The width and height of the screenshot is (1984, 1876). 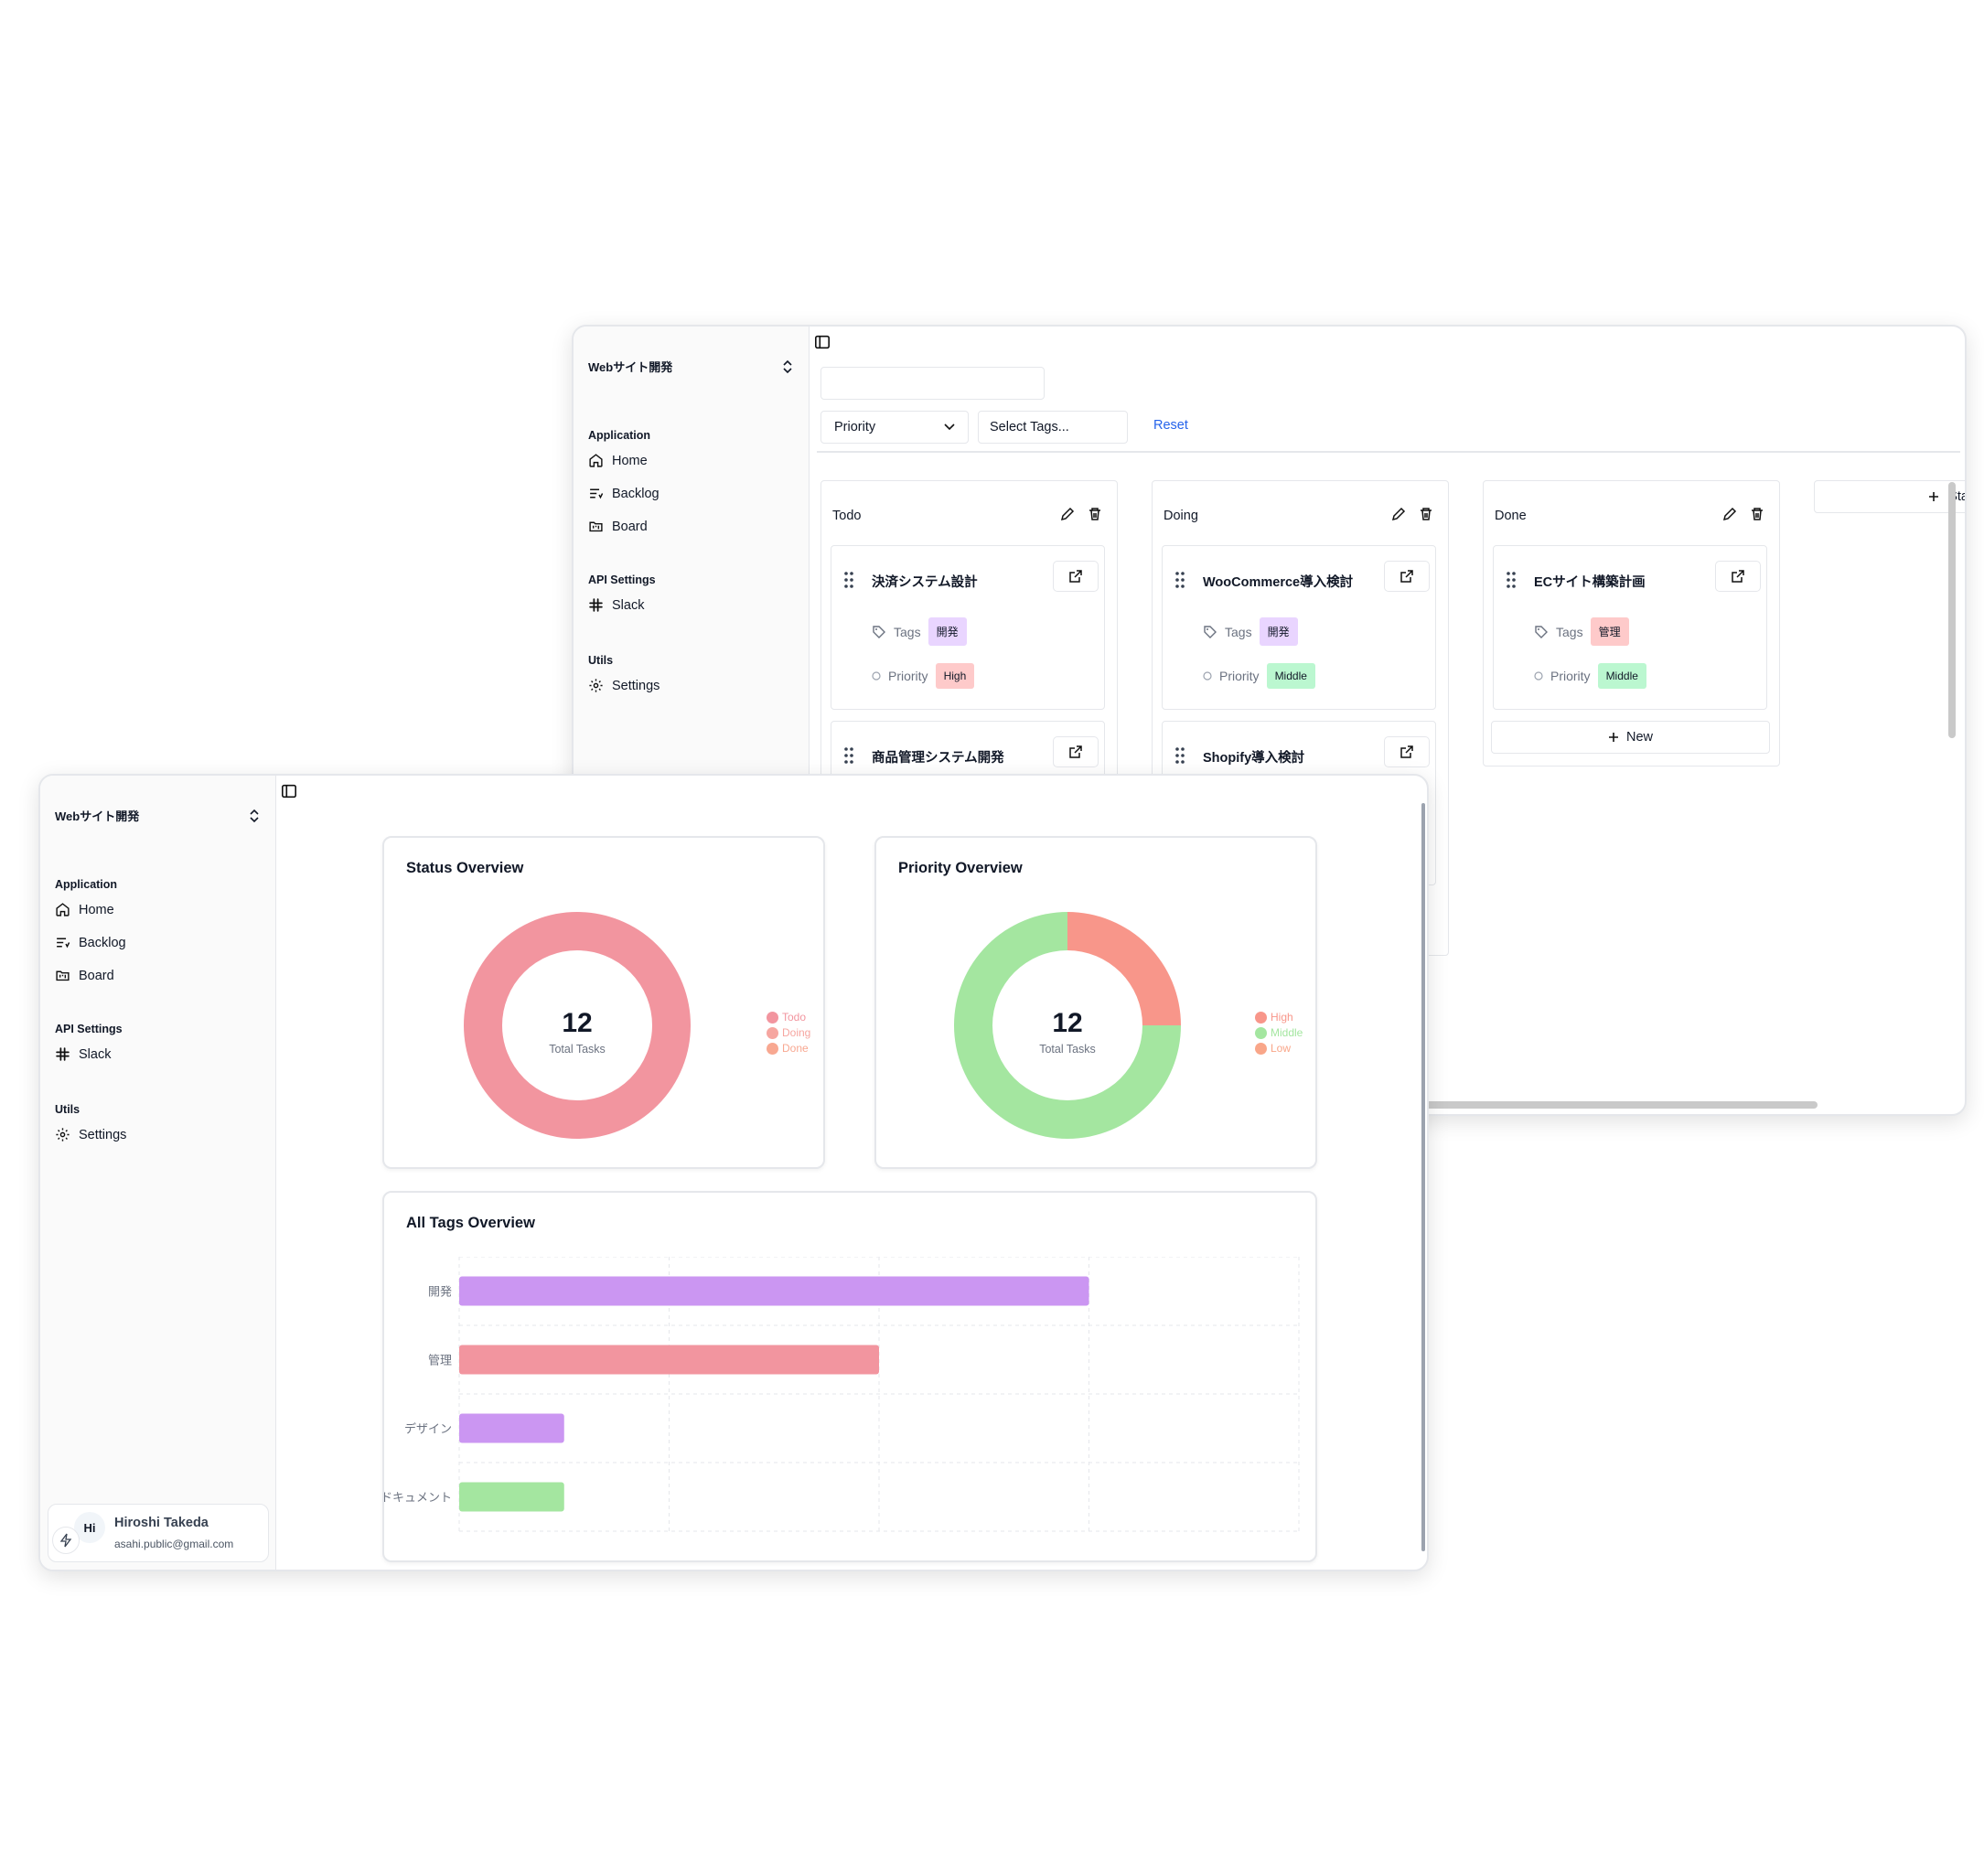 I want to click on section-utils: Utils, so click(x=67, y=1109).